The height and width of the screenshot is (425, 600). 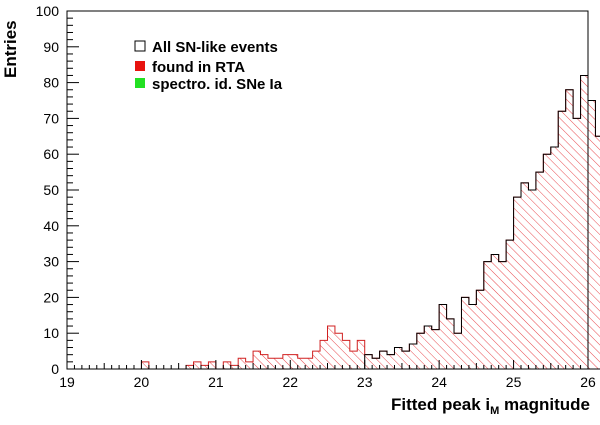 What do you see at coordinates (51, 262) in the screenshot?
I see `y-tick-label: 30` at bounding box center [51, 262].